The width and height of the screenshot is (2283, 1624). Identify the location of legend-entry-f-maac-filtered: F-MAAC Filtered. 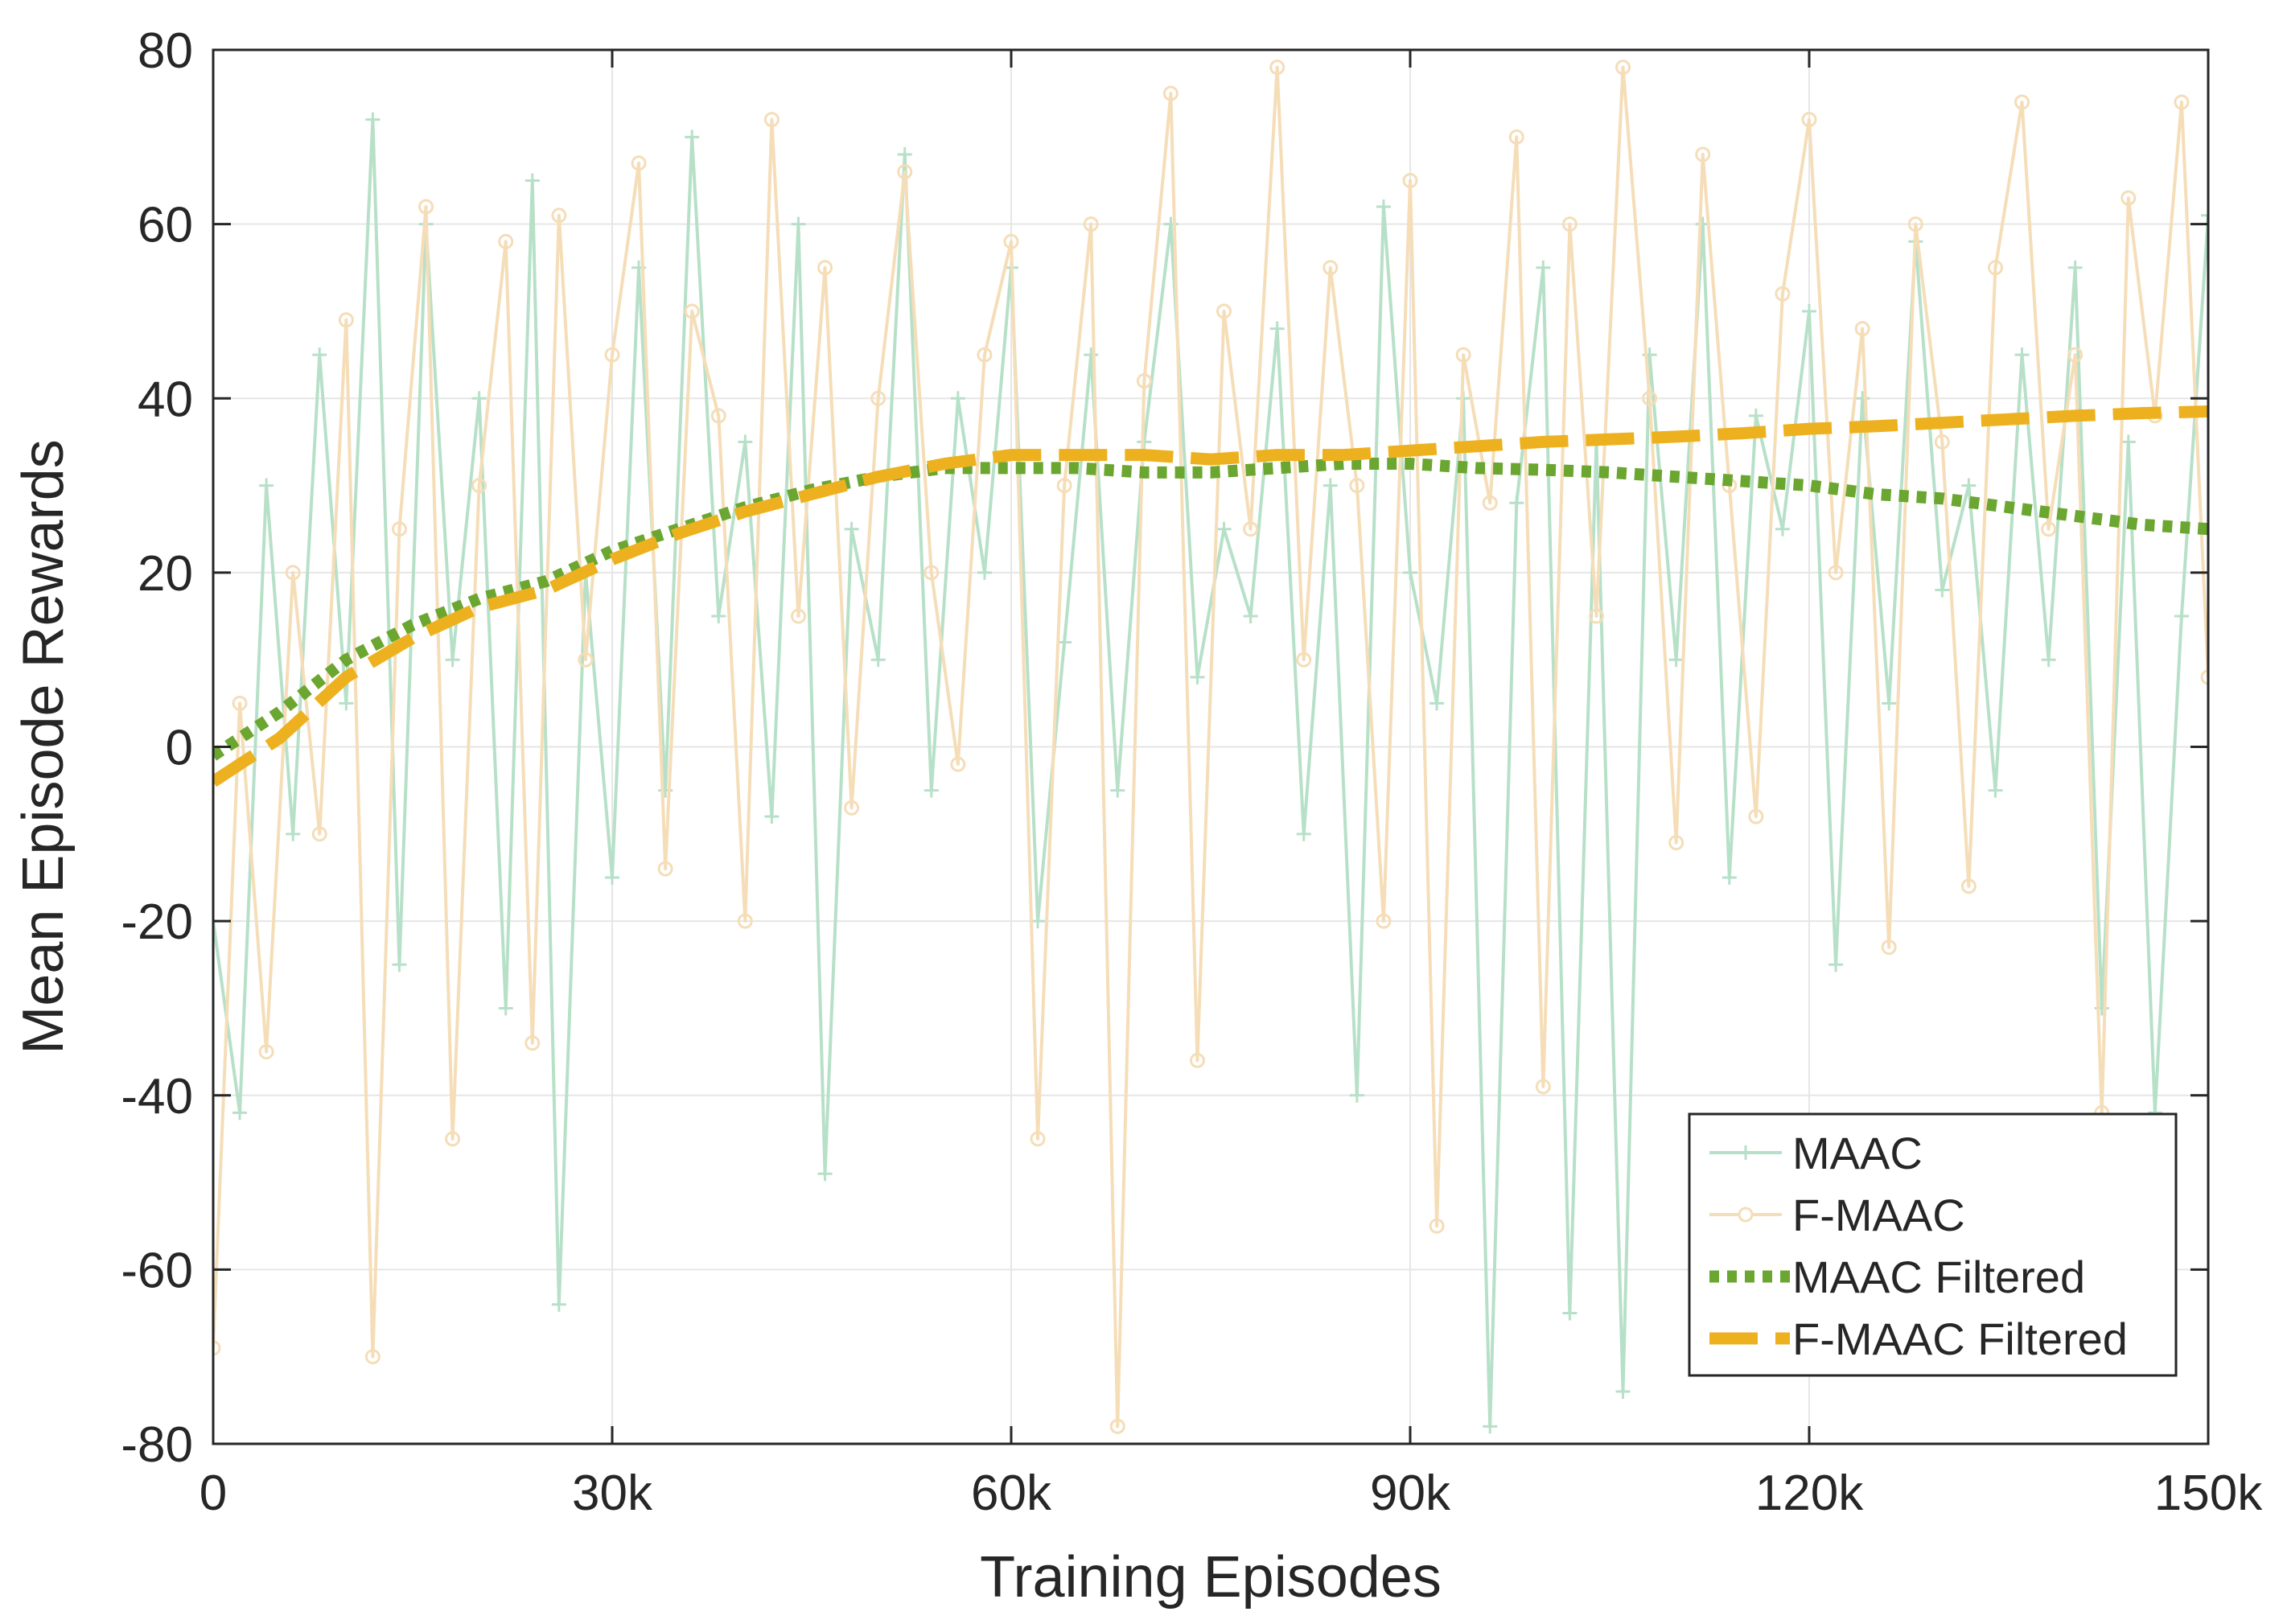
(1918, 1339).